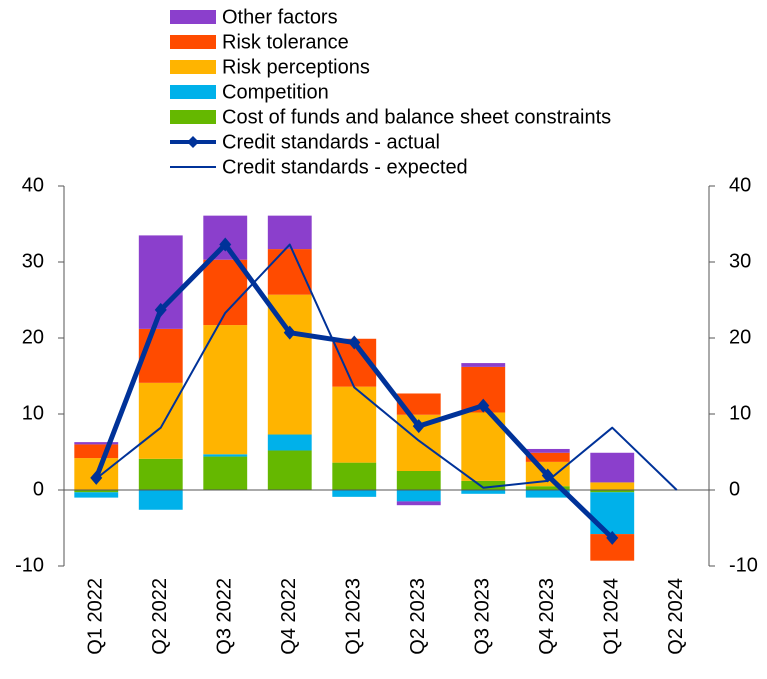  I want to click on x-tick-label: Q1 2022, so click(96, 616).